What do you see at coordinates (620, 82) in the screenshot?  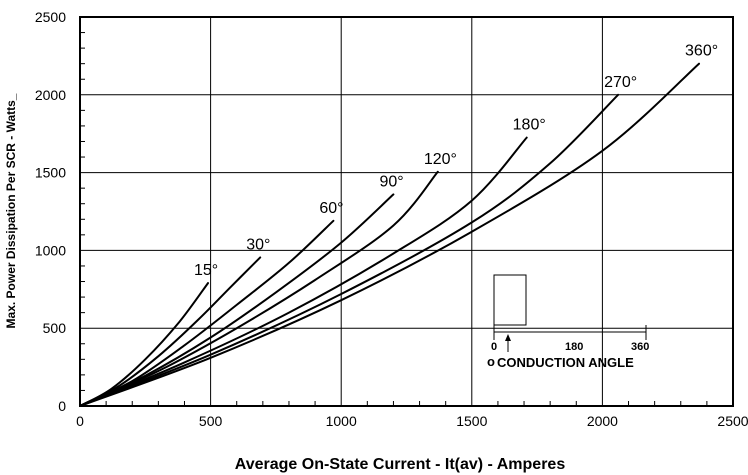 I see `series-label: 270°` at bounding box center [620, 82].